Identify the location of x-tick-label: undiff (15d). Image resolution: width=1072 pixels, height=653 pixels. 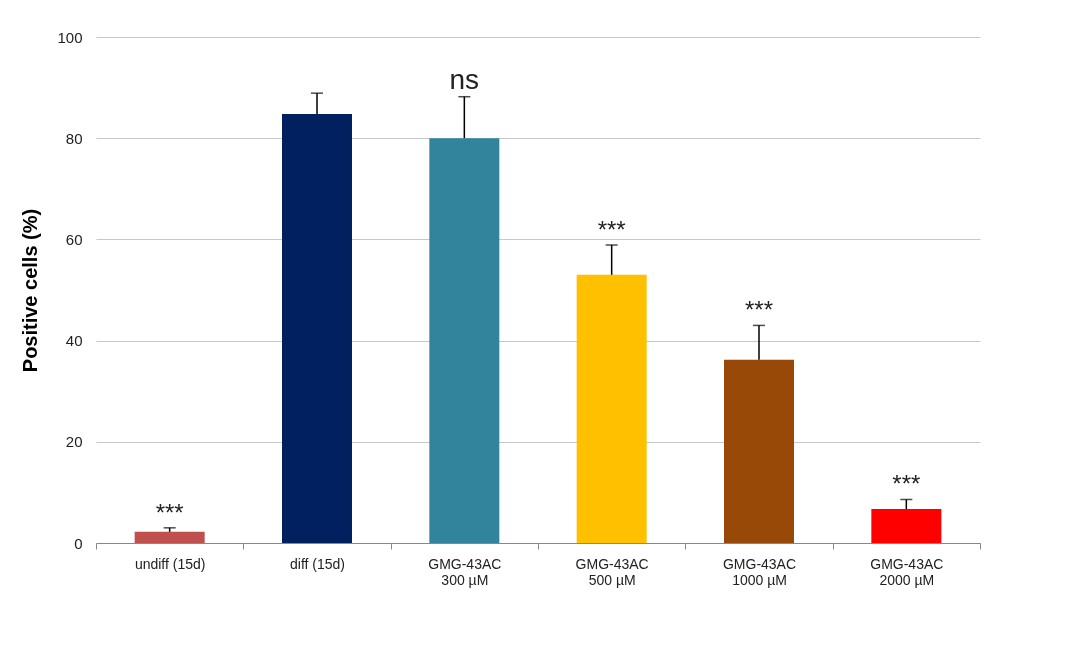
(170, 563).